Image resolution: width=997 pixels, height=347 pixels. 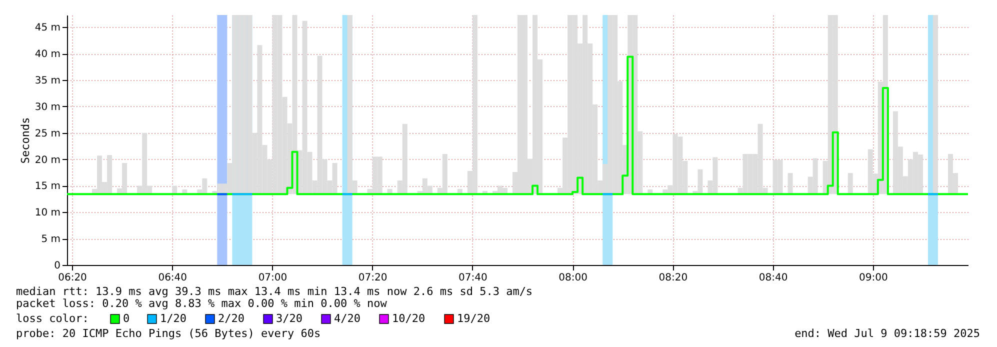 What do you see at coordinates (52, 318) in the screenshot?
I see `legend-title: loss color:` at bounding box center [52, 318].